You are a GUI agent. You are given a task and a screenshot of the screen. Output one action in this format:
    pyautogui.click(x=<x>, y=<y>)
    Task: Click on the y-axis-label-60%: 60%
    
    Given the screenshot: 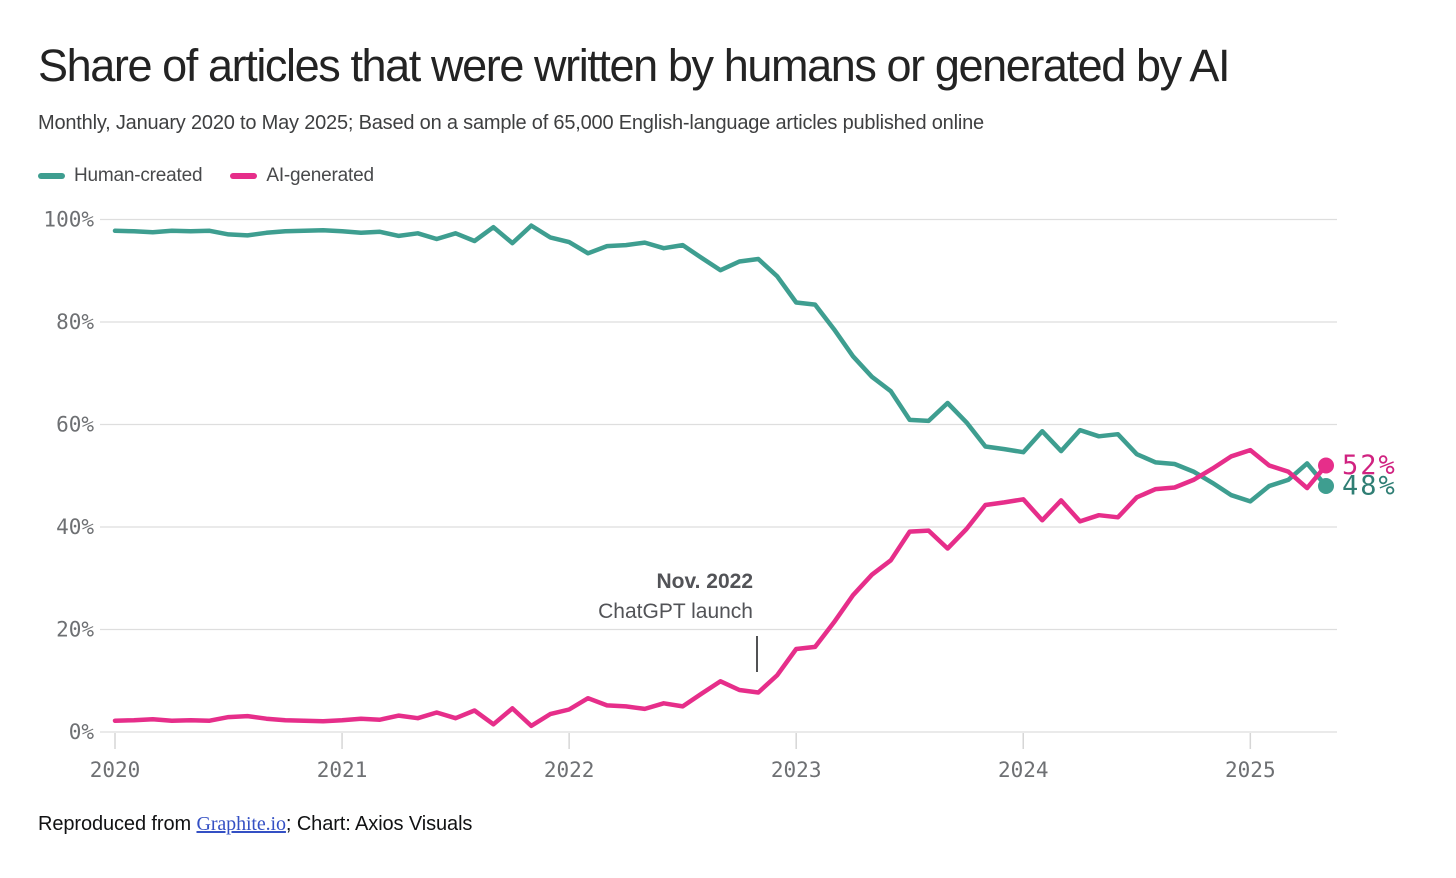 What is the action you would take?
    pyautogui.click(x=75, y=425)
    